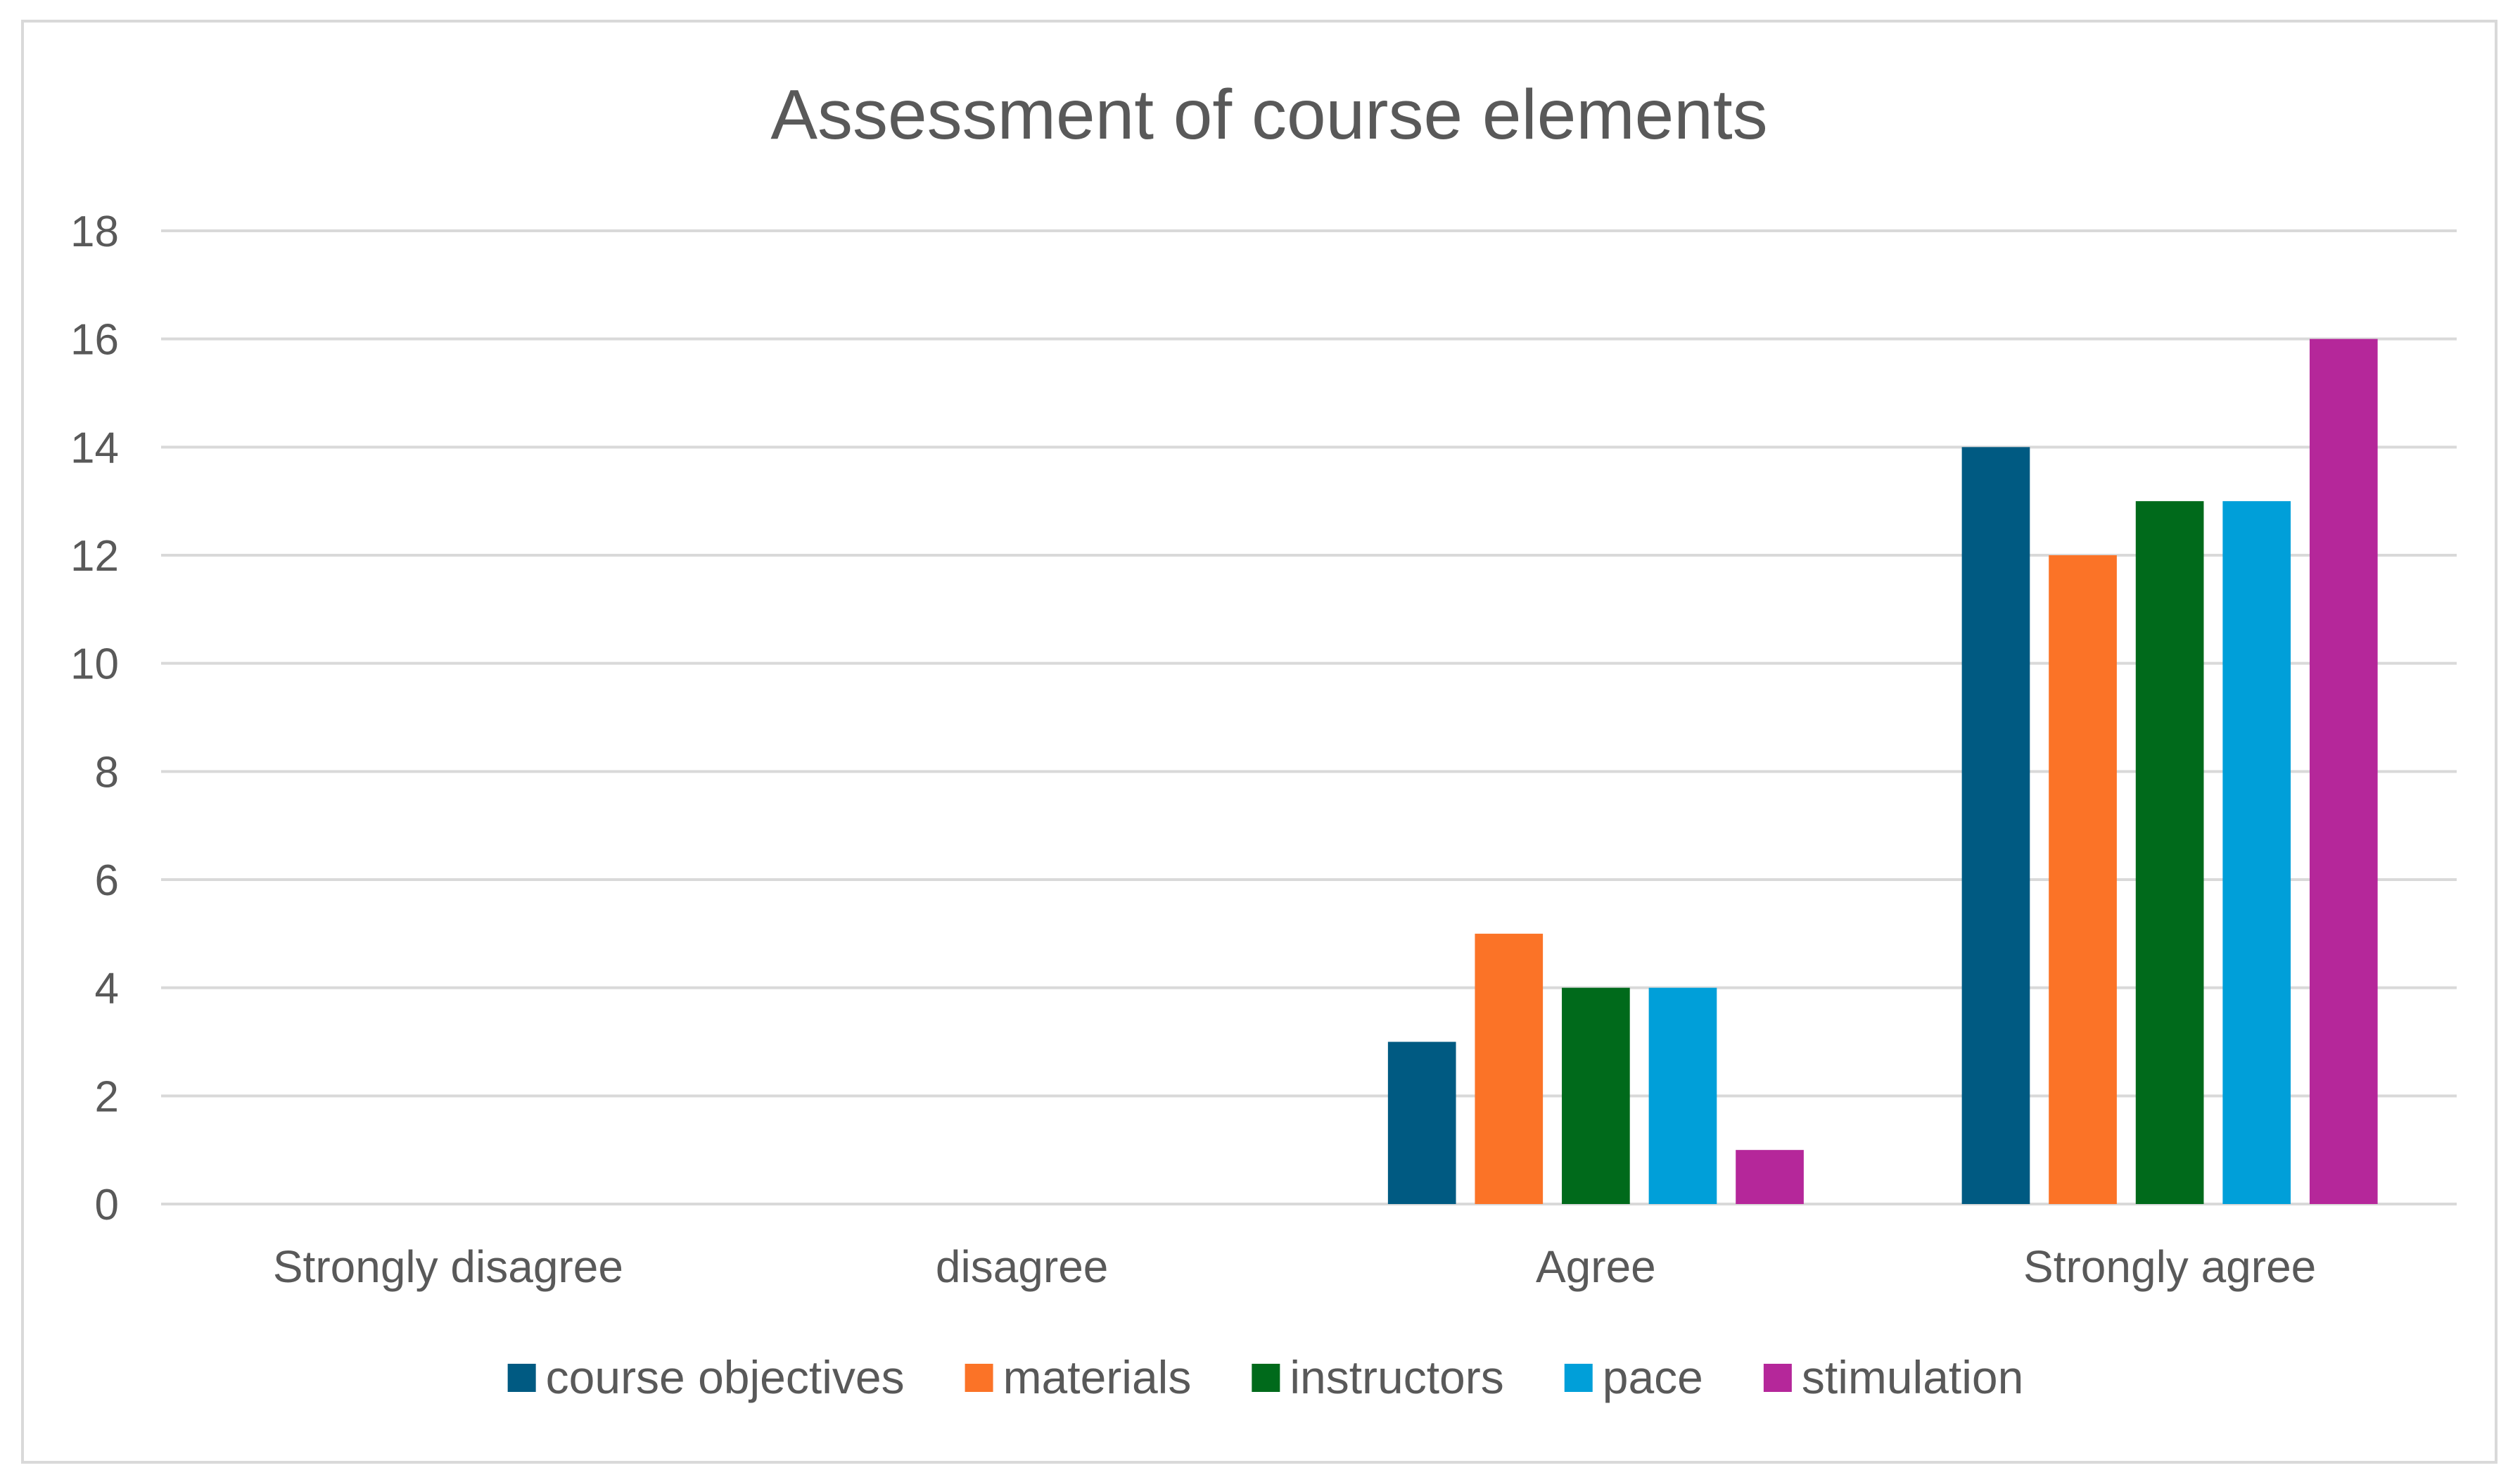 The image size is (2520, 1482). I want to click on x-category-label: Strongly agree, so click(2170, 1266).